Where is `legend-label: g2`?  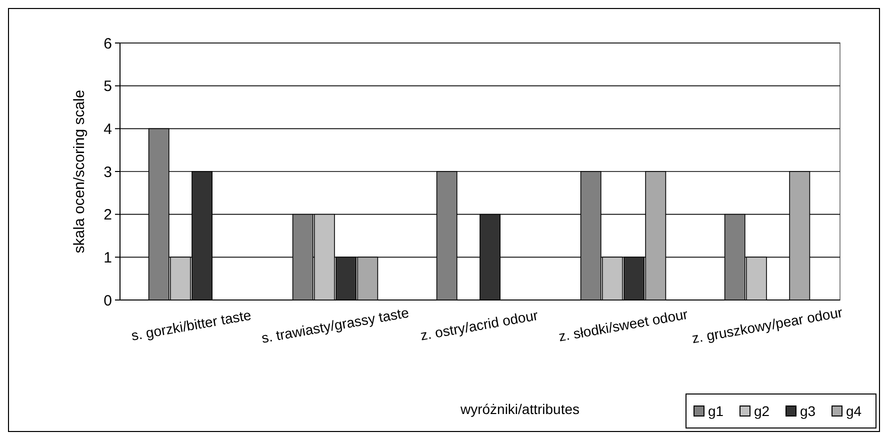
legend-label: g2 is located at coordinates (762, 411).